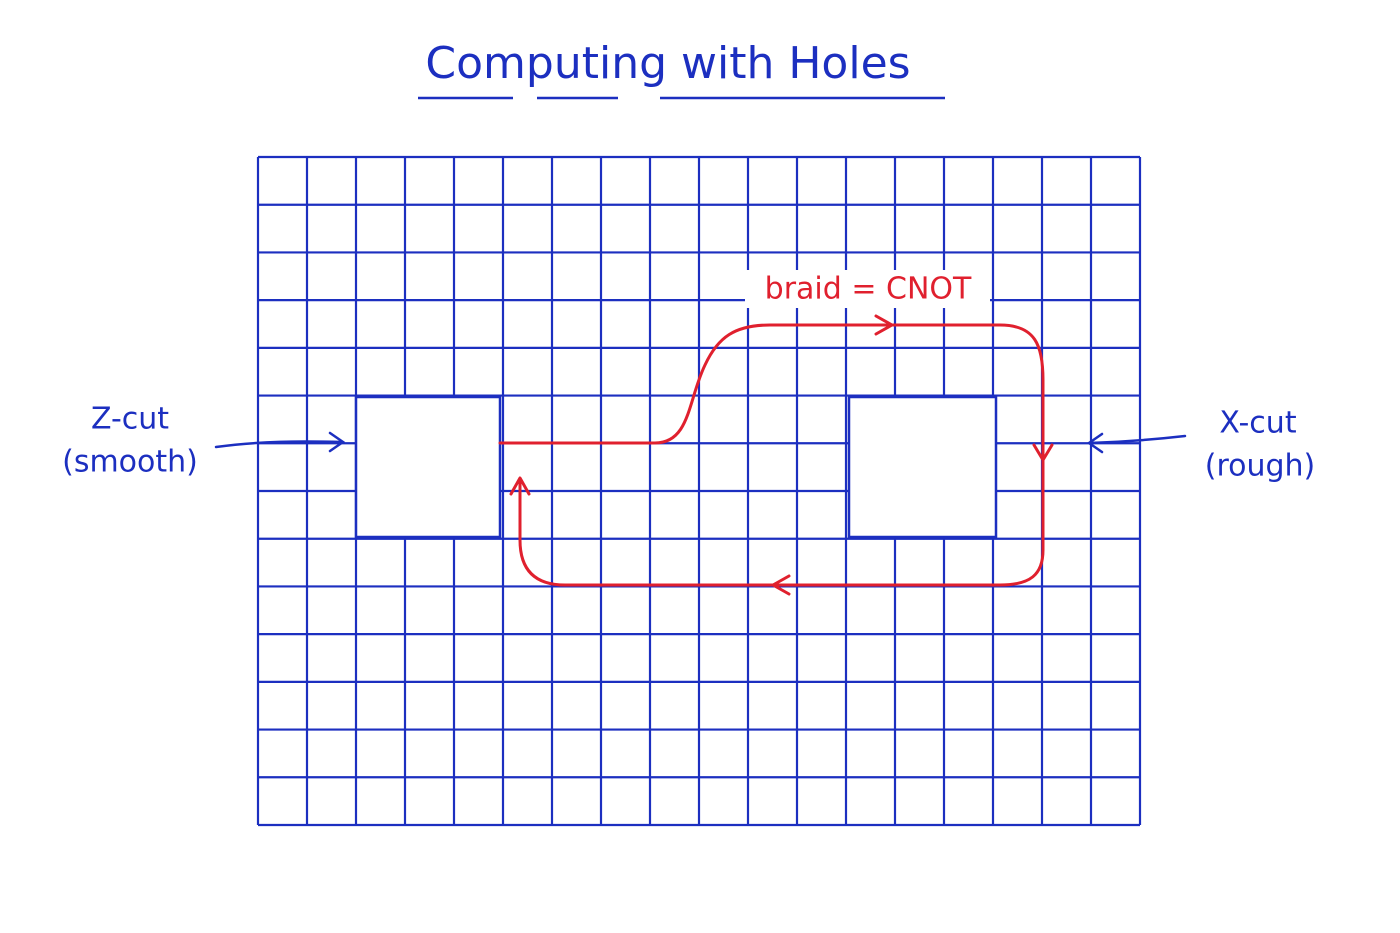  I want to click on z-cut-hole, so click(428, 467).